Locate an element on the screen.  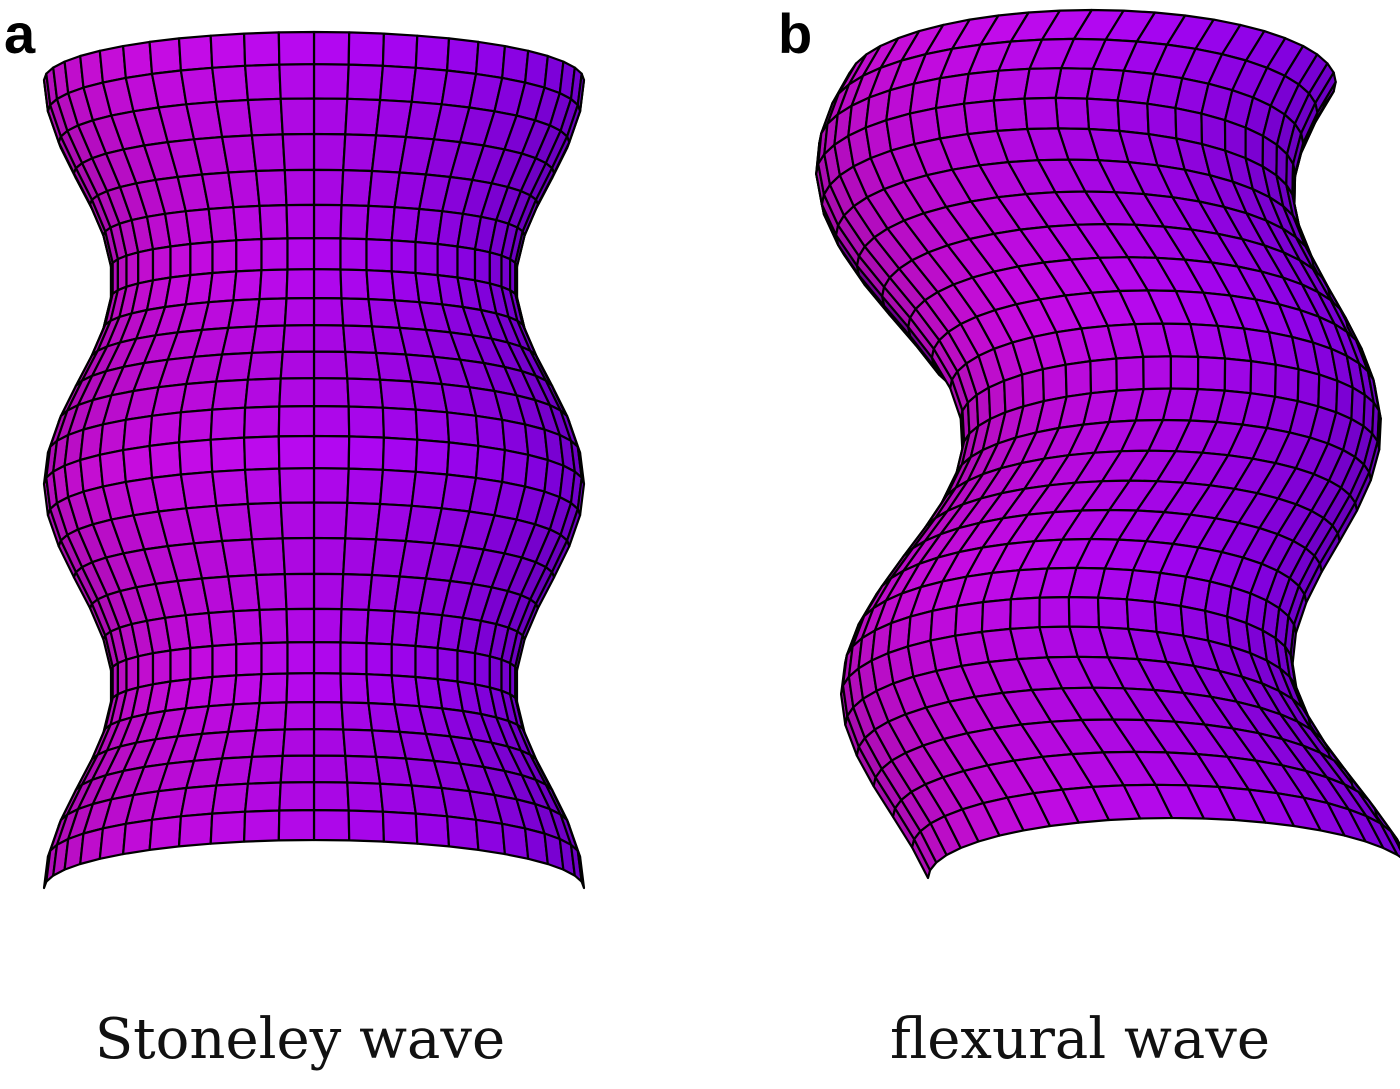
caption-flexural: flexural wave is located at coordinates (1080, 1039).